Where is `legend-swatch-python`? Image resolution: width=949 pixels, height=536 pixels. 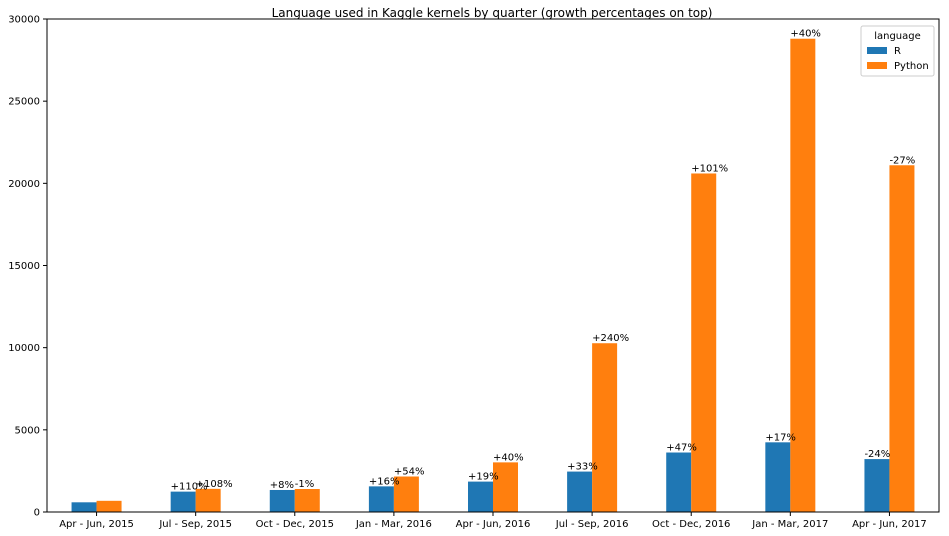 legend-swatch-python is located at coordinates (877, 65).